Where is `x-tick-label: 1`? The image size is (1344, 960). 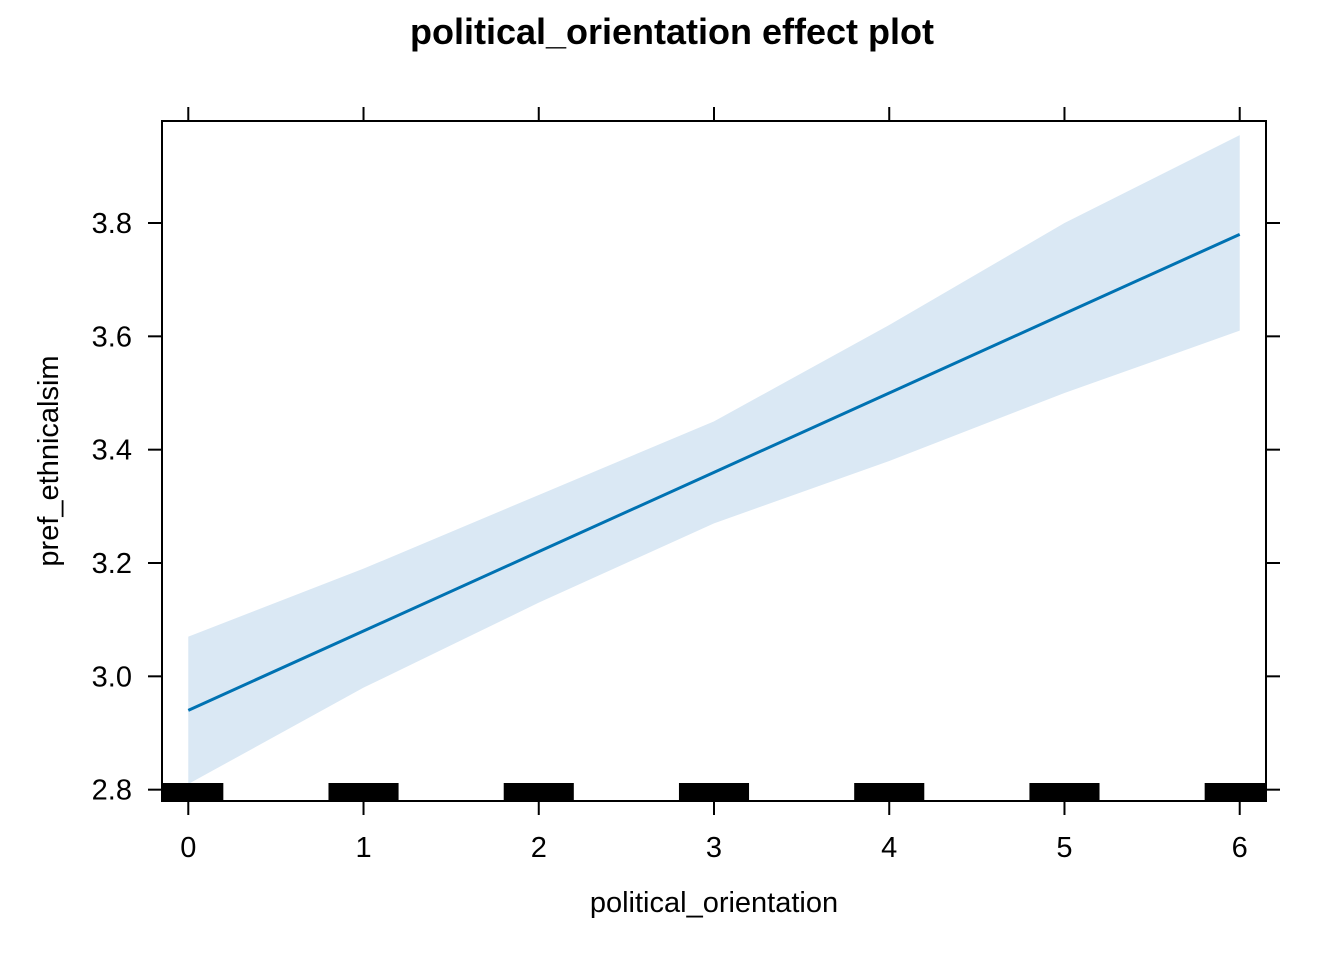 x-tick-label: 1 is located at coordinates (363, 848).